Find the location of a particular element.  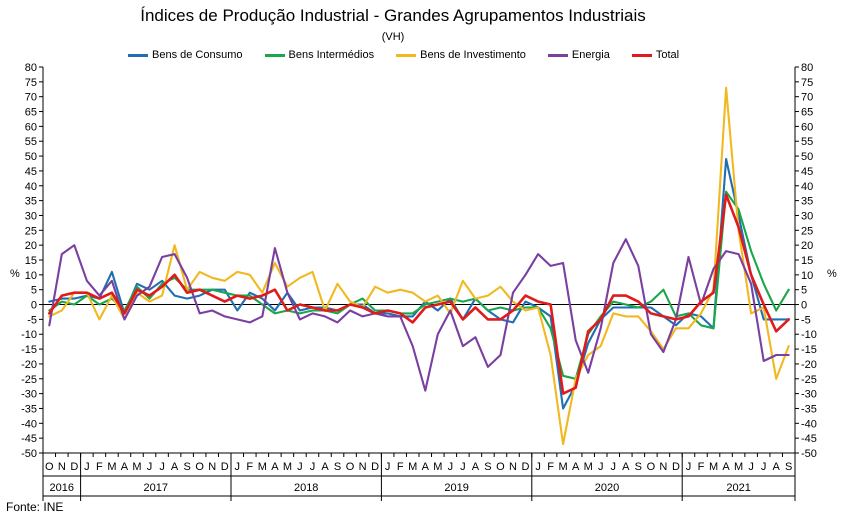

y-tick-label-right: 20 is located at coordinates (807, 246).